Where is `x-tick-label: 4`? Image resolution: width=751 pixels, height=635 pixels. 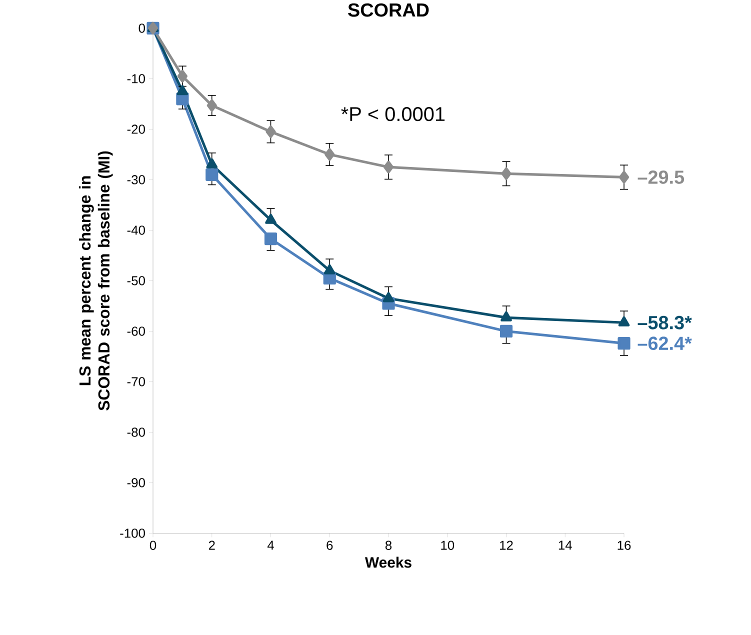 x-tick-label: 4 is located at coordinates (270, 545).